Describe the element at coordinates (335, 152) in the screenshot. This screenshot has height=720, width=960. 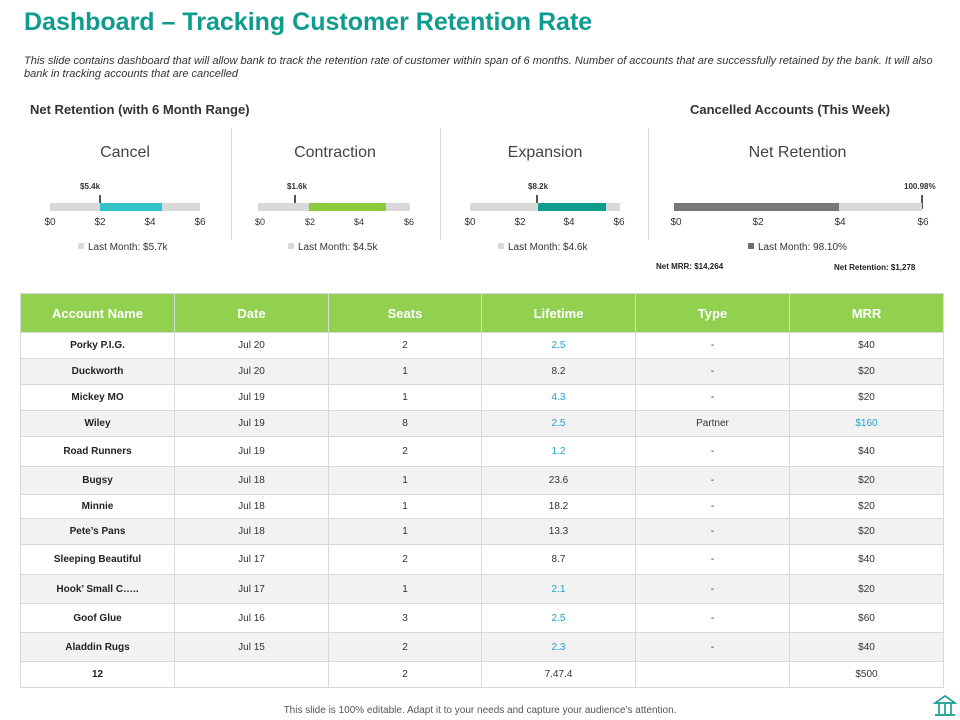
I see `contraction-title: Contraction` at that location.